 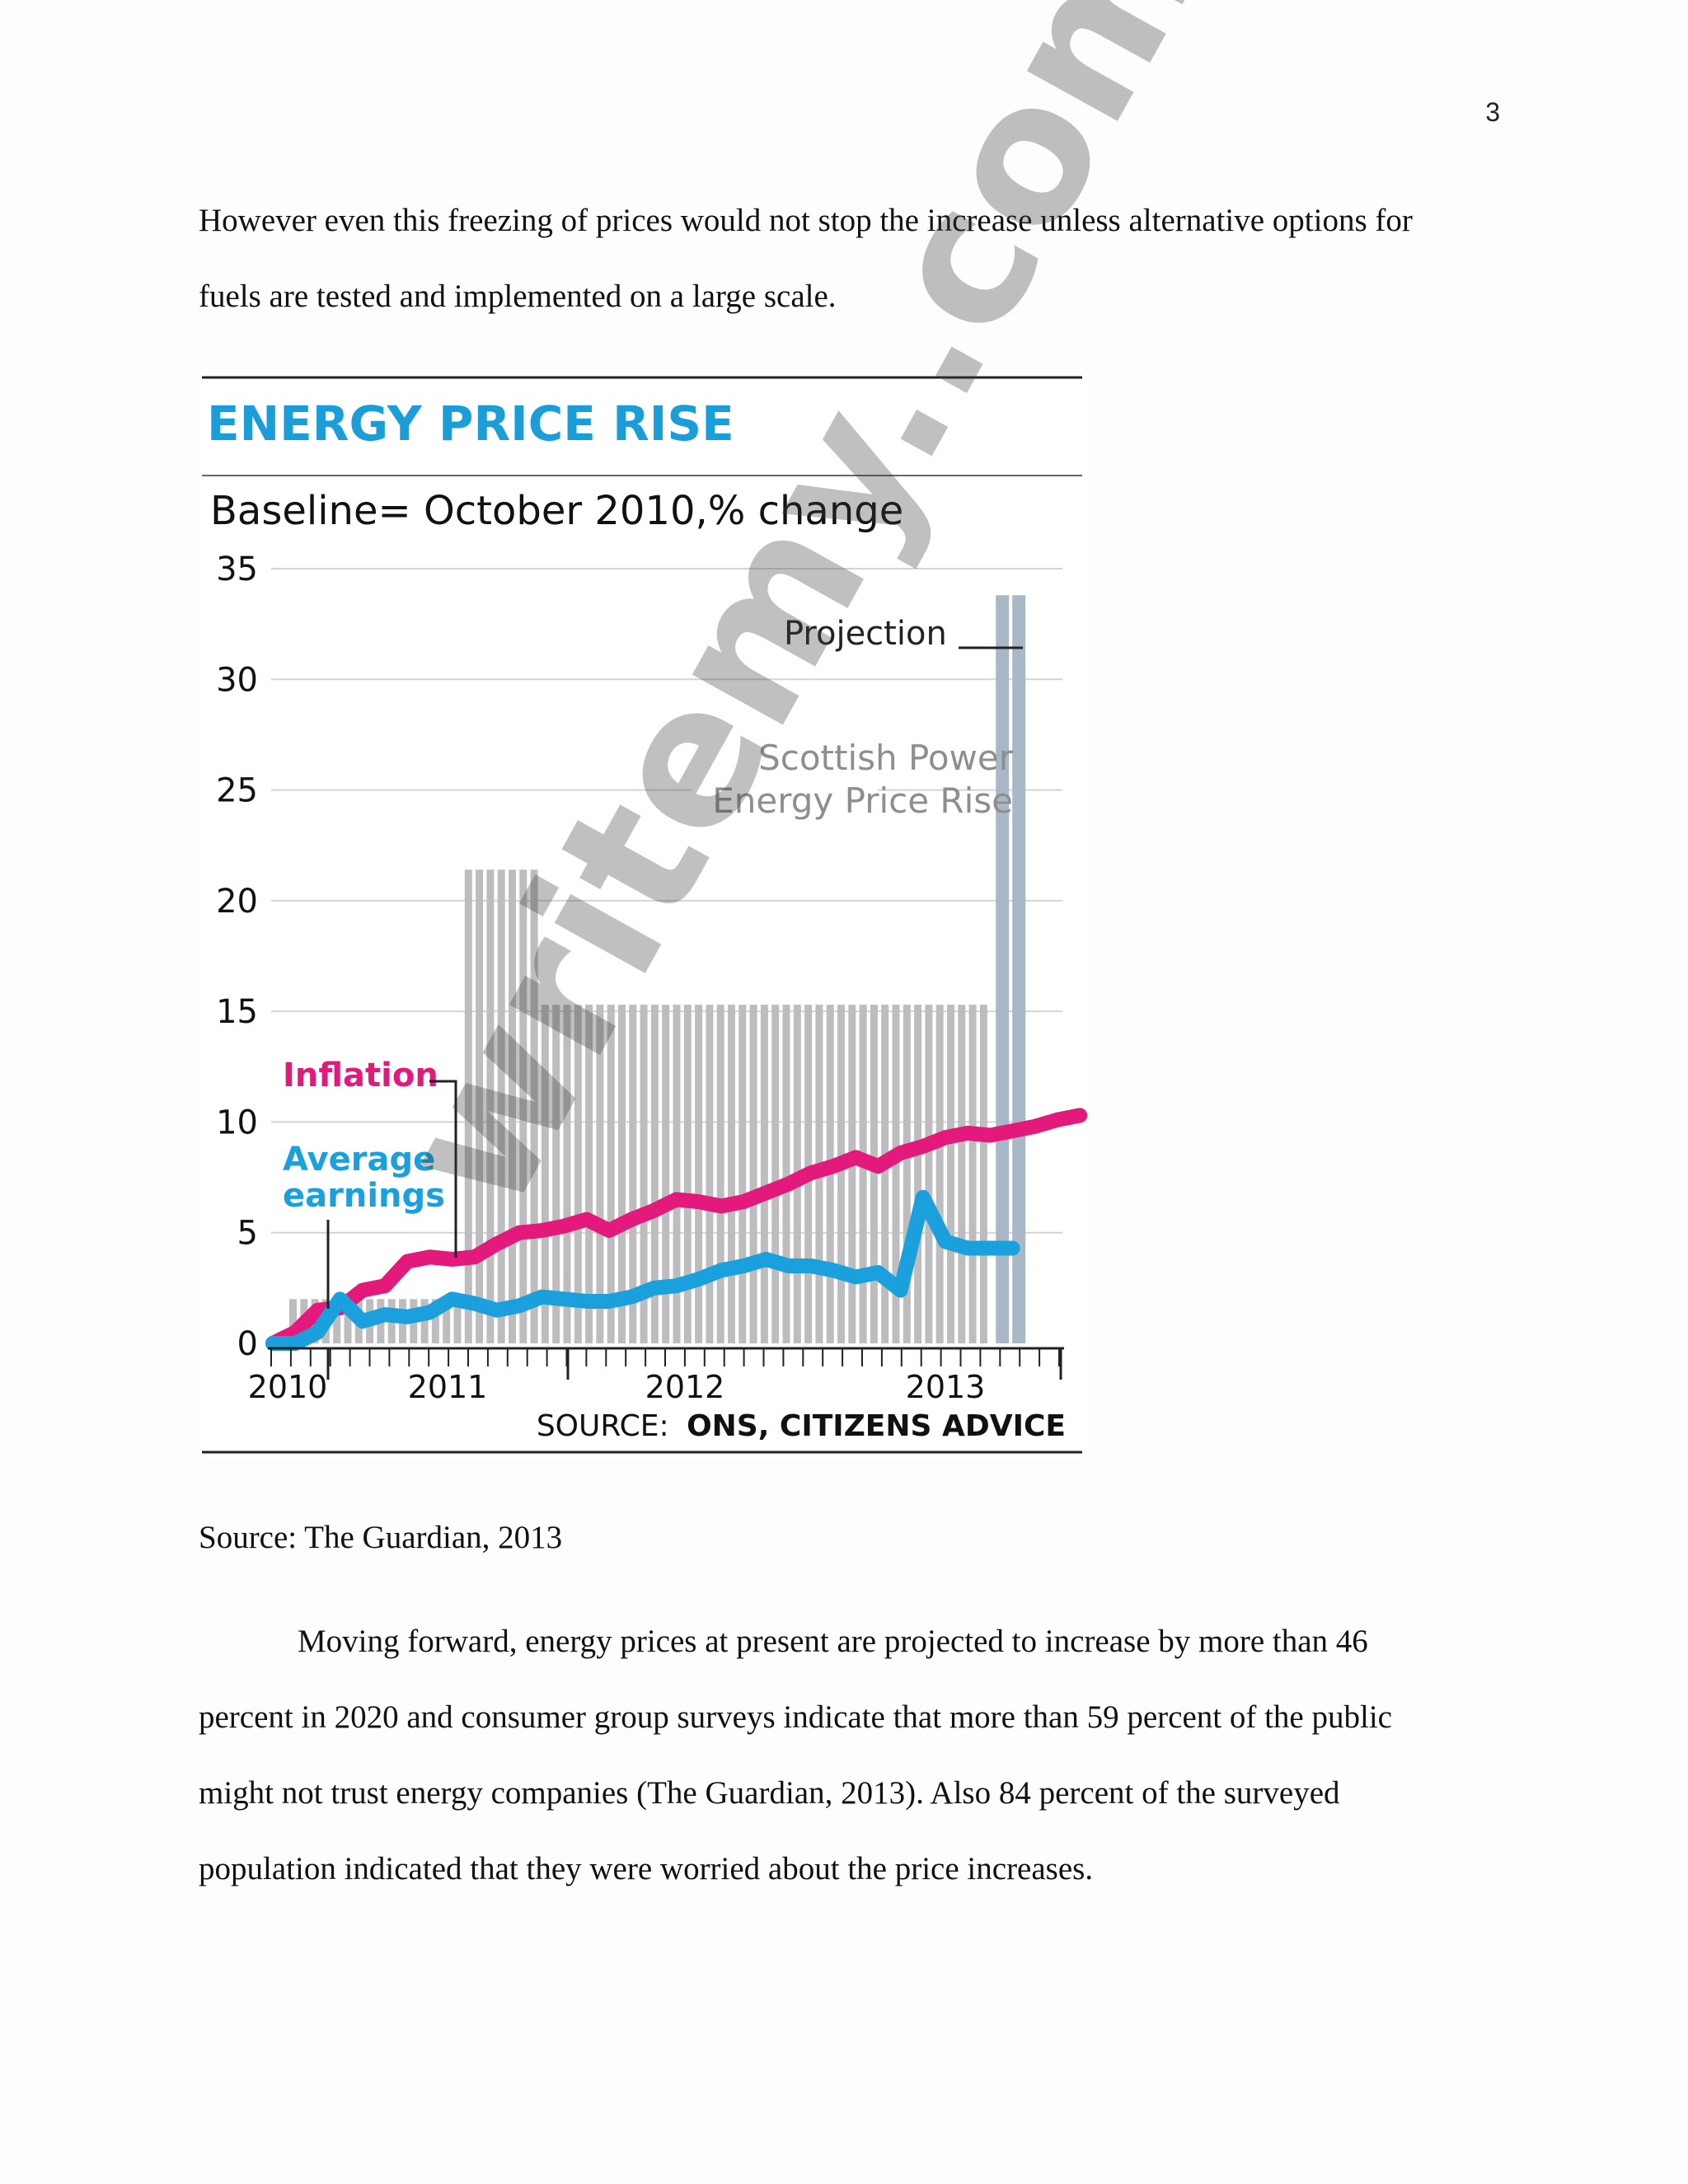 I want to click on inflation-line, so click(x=677, y=1229).